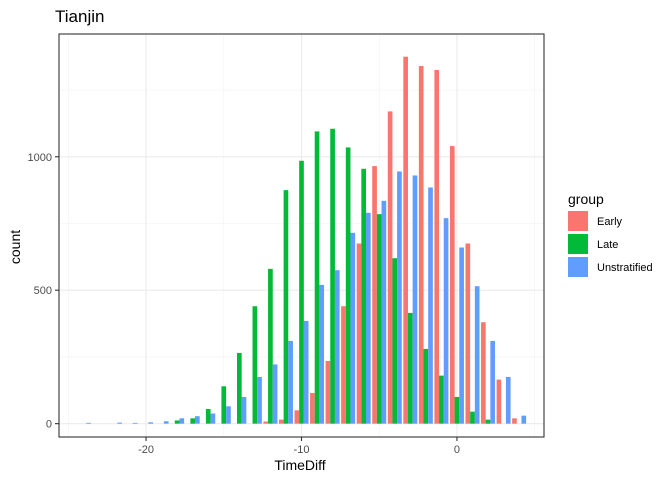 The height and width of the screenshot is (480, 672). What do you see at coordinates (578, 244) in the screenshot?
I see `legend-key-late` at bounding box center [578, 244].